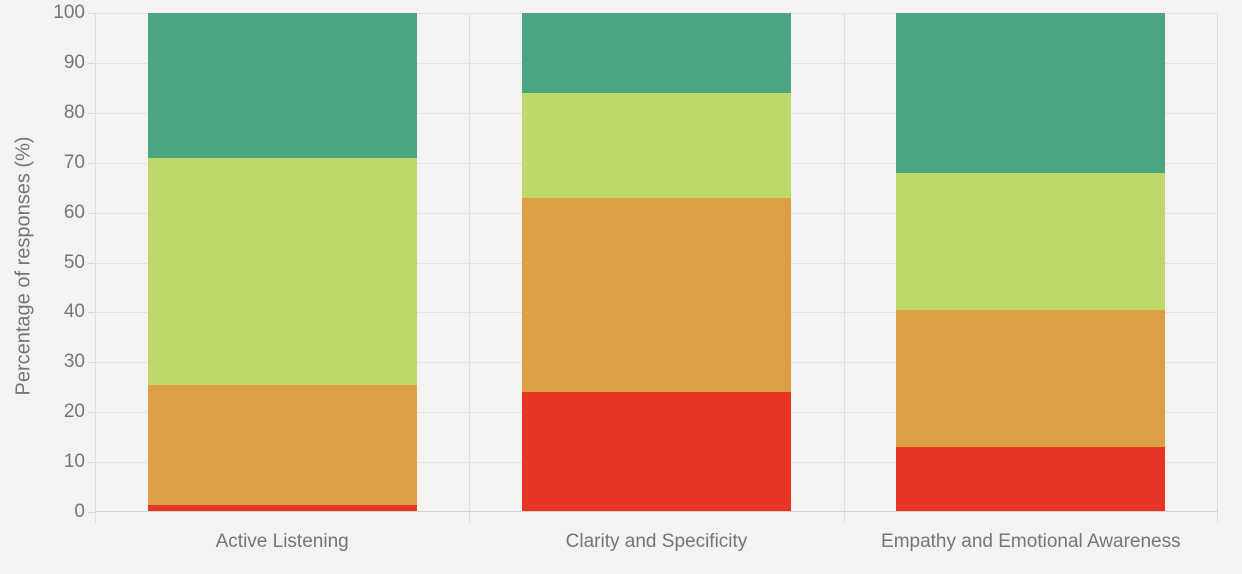  What do you see at coordinates (282, 541) in the screenshot?
I see `x-axis-label: Active Listening` at bounding box center [282, 541].